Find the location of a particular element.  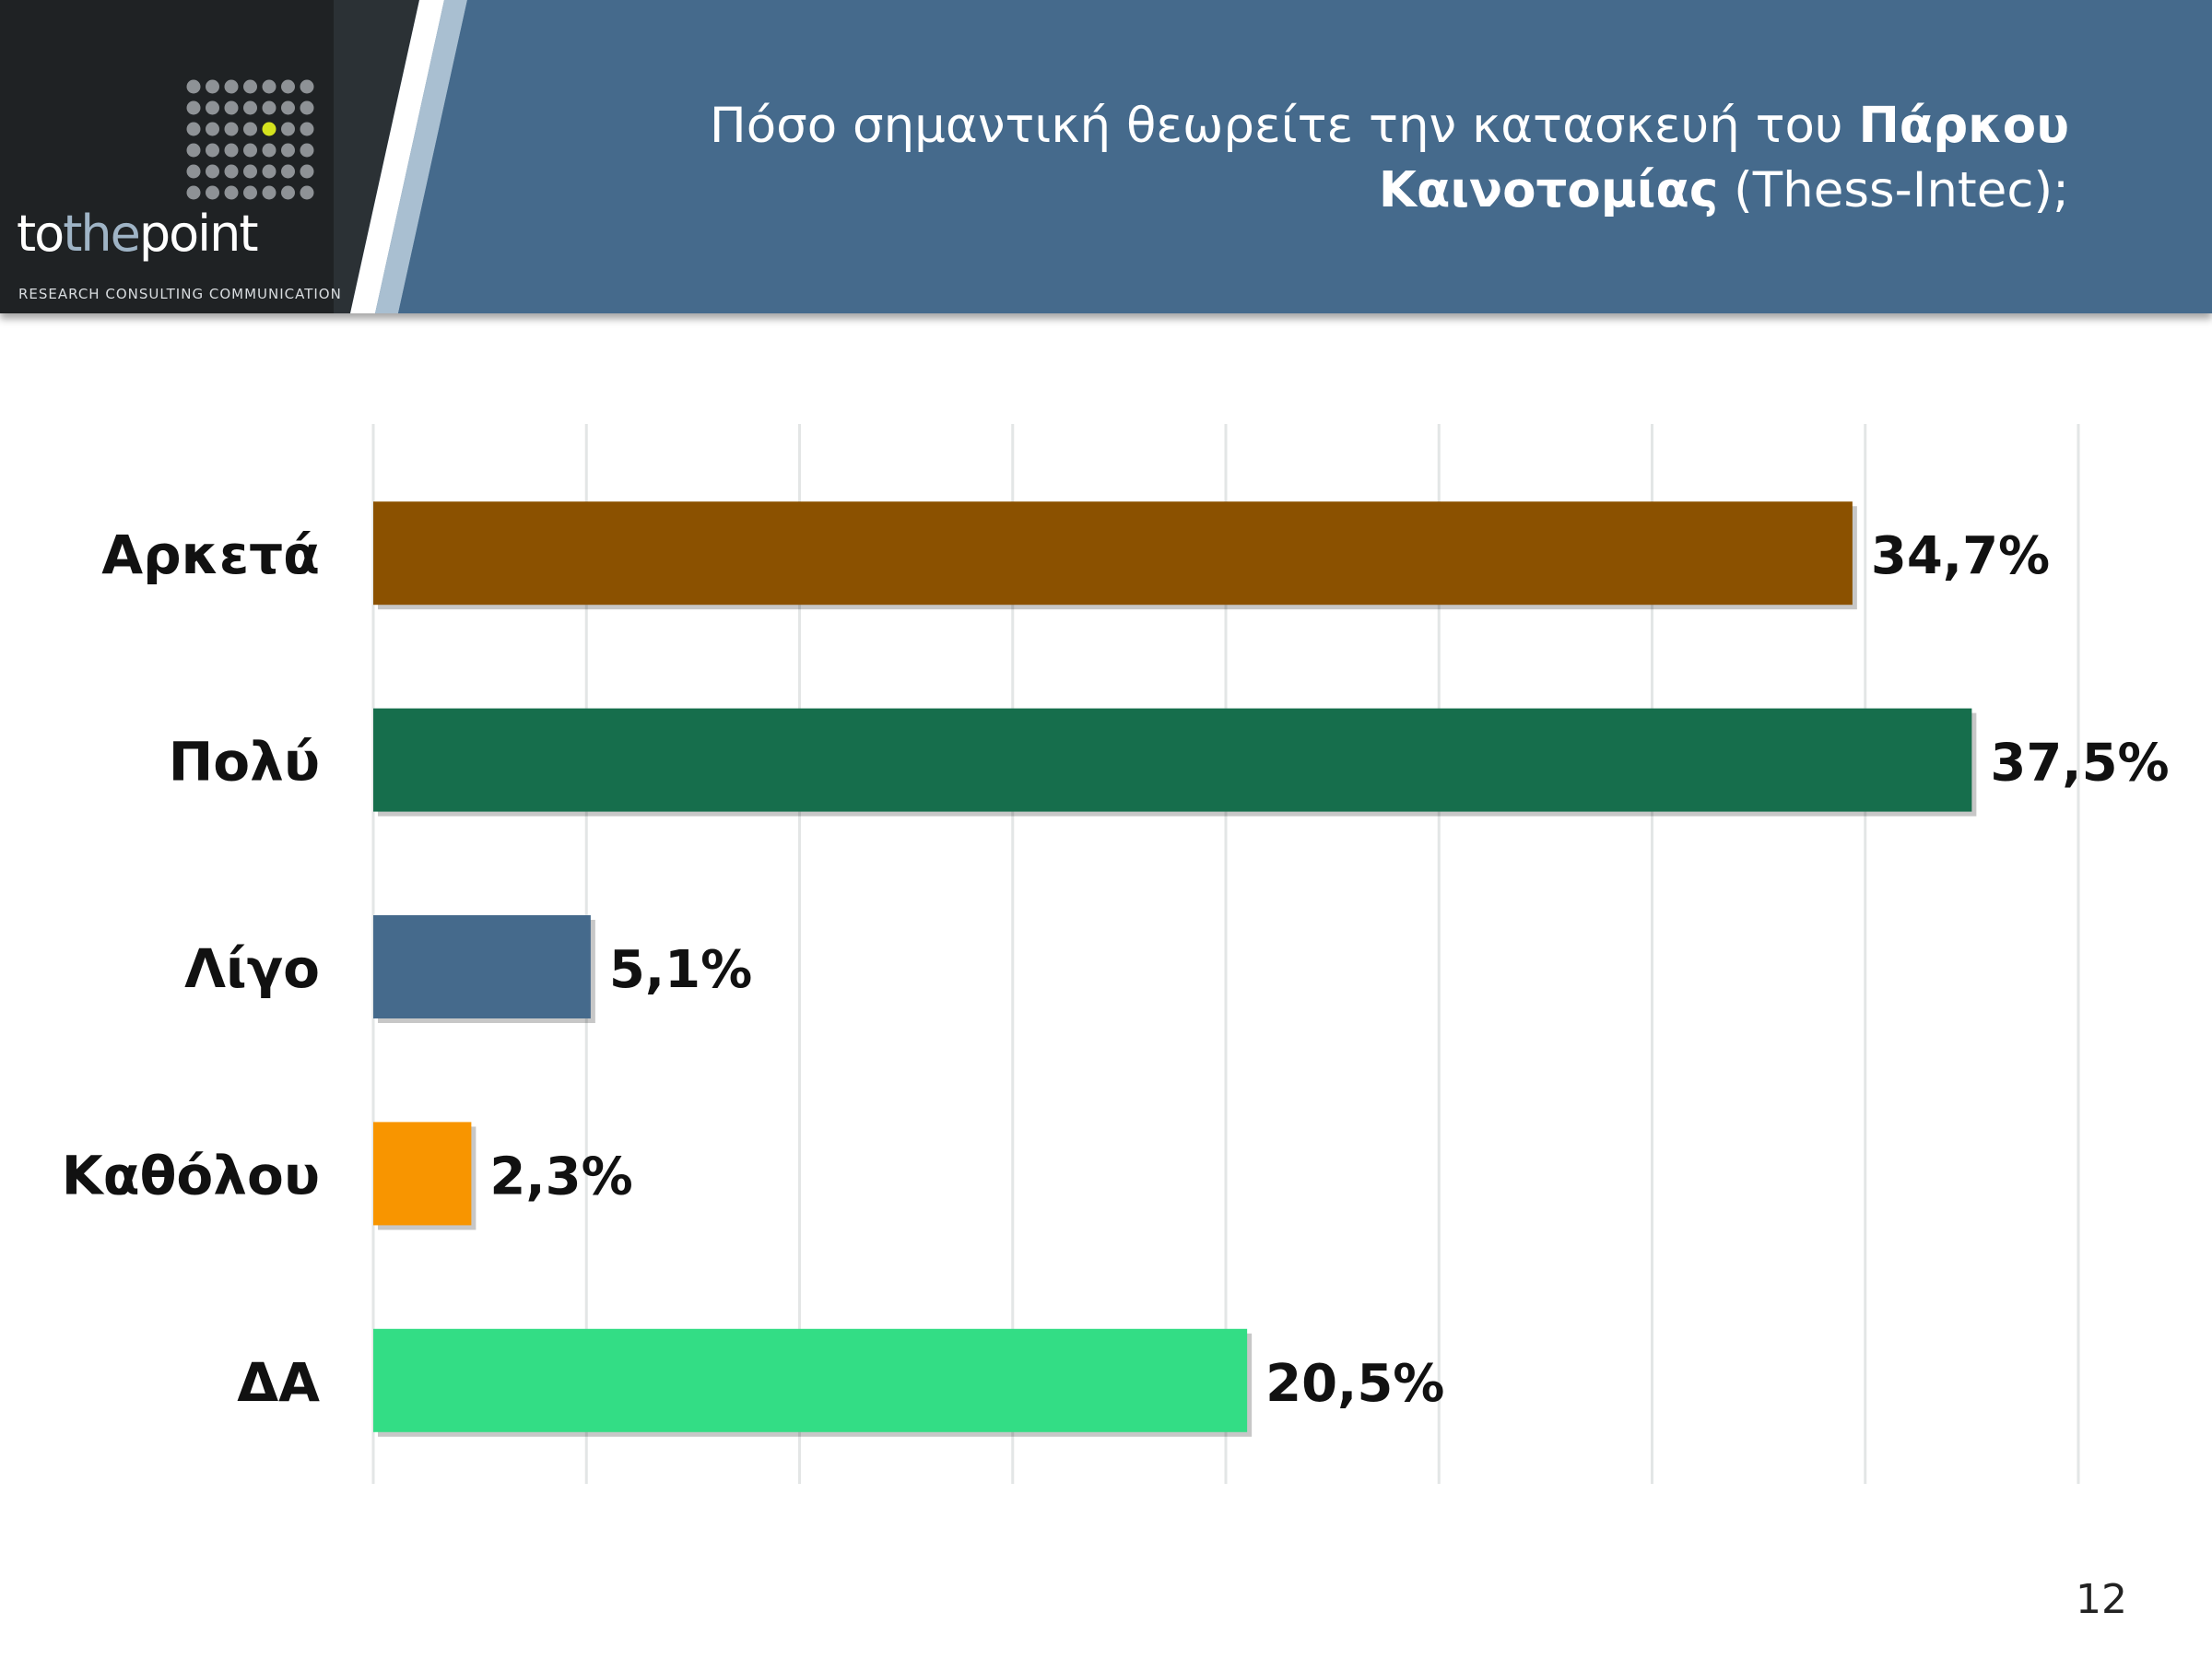

category-label: Αρκετά is located at coordinates (210, 555).